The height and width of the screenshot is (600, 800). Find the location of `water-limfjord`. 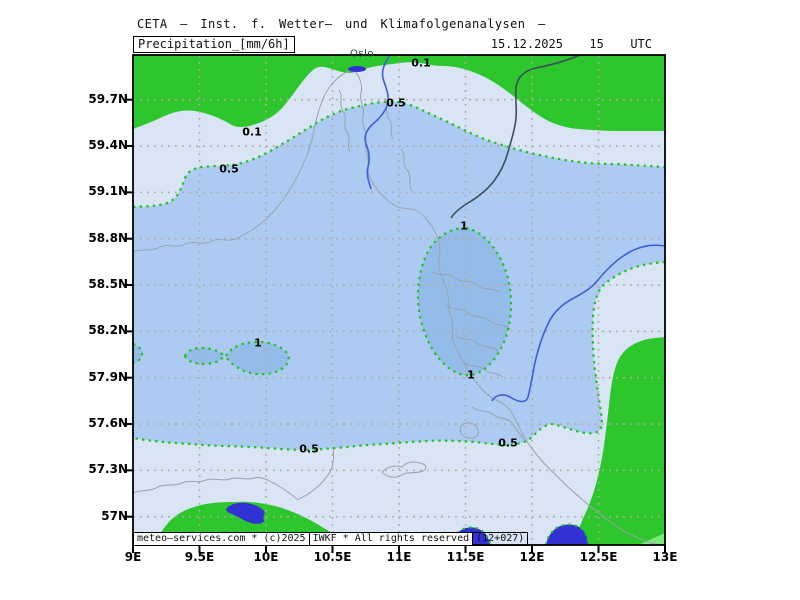

water-limfjord is located at coordinates (245, 513).